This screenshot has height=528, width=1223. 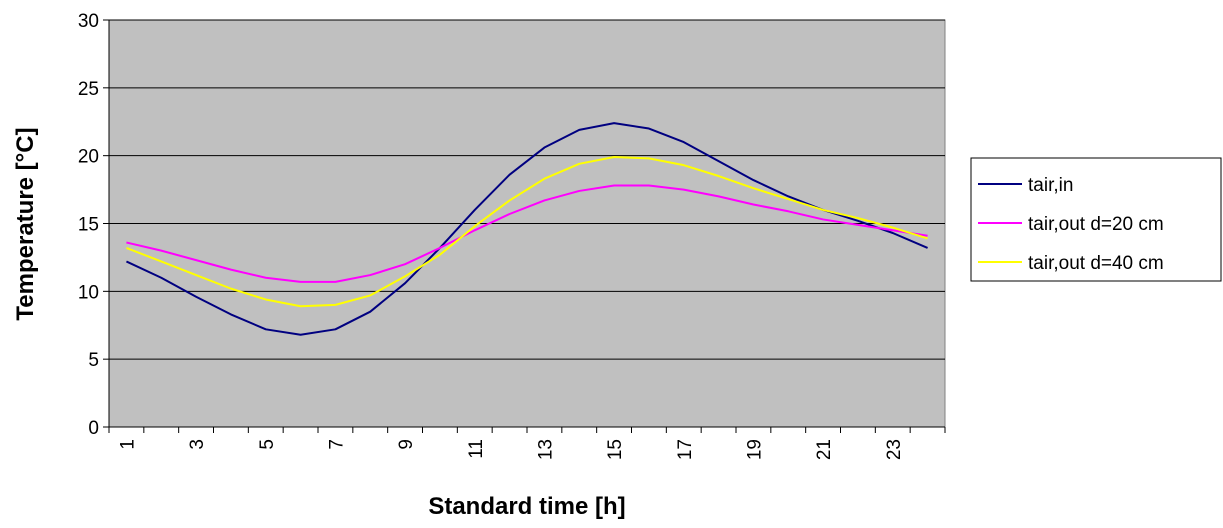 I want to click on y-tick-label: 20, so click(x=88, y=157).